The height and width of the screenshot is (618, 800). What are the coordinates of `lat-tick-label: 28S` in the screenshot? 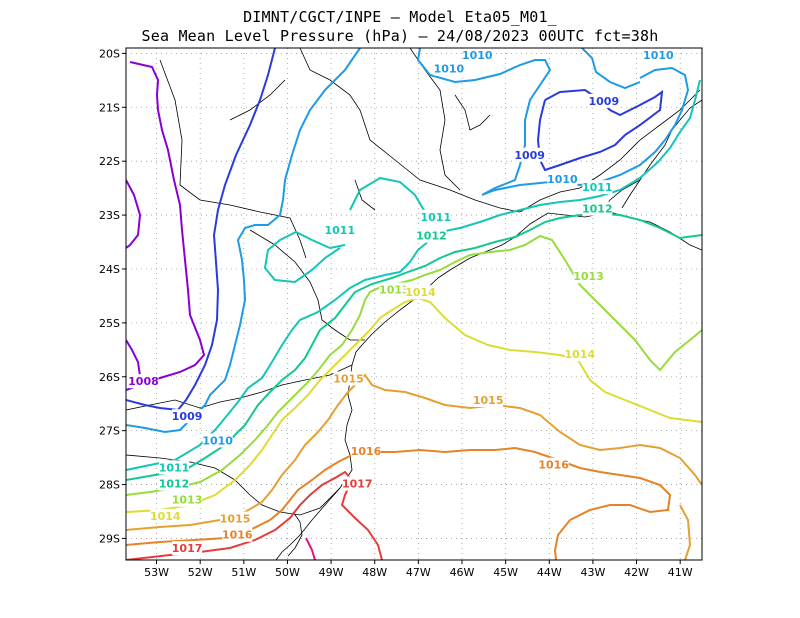 It's located at (109, 485).